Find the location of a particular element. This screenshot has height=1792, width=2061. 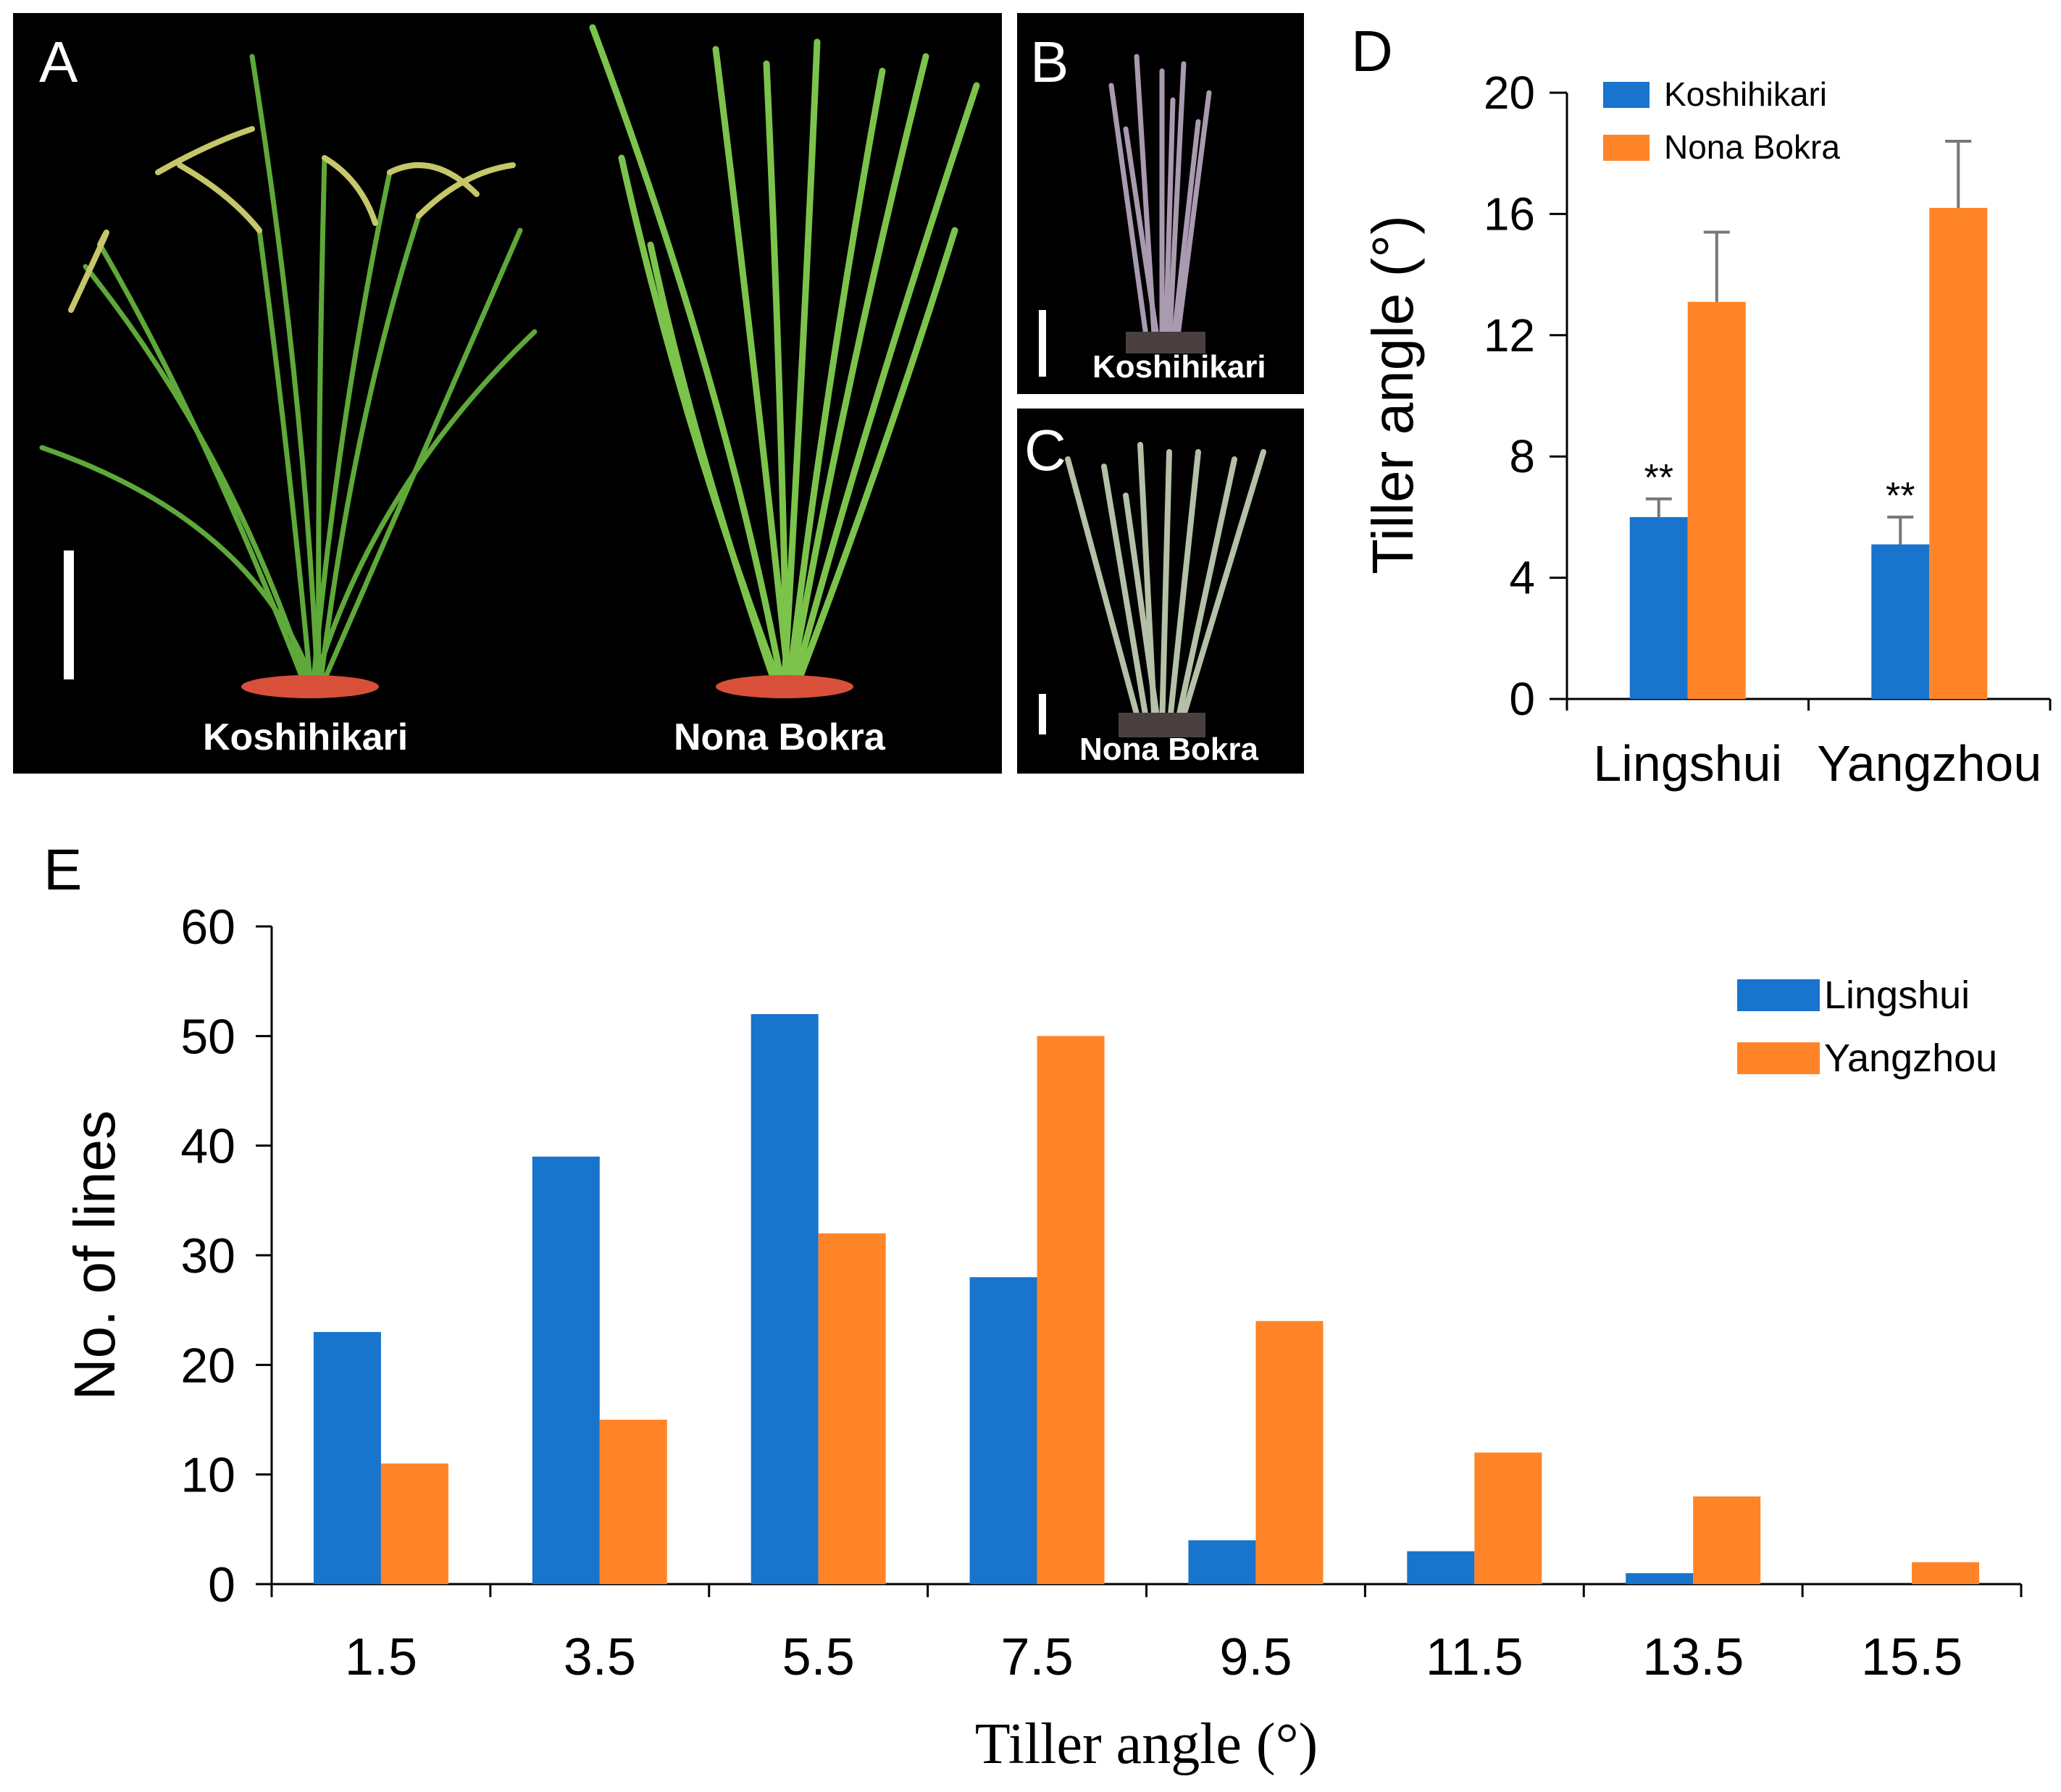

photo-label-nona-bokra: Nona Bokra is located at coordinates (779, 737).